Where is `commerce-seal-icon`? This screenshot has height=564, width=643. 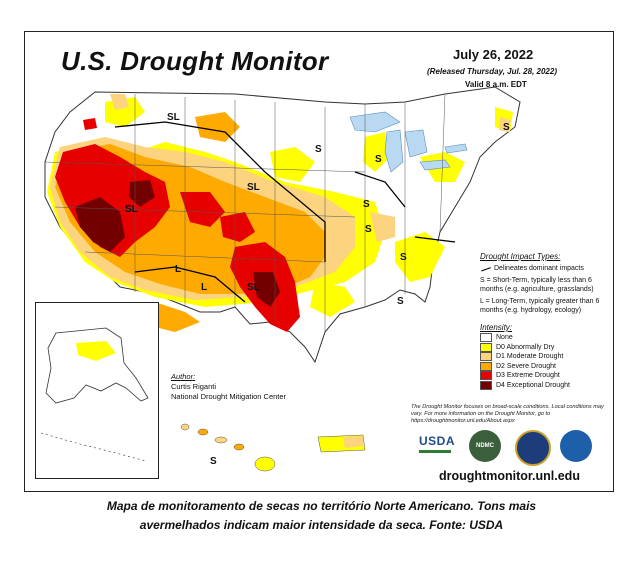
commerce-seal-icon is located at coordinates (533, 448).